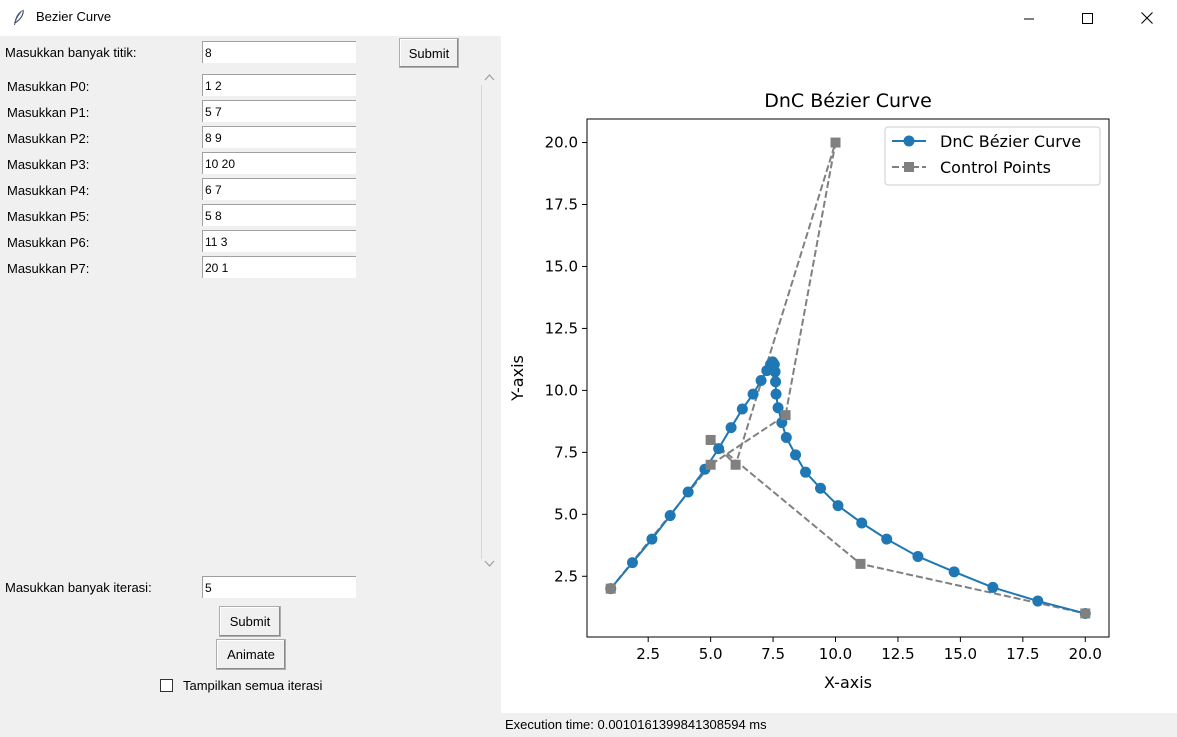 This screenshot has height=737, width=1177. Describe the element at coordinates (711, 654) in the screenshot. I see `x-tick-label: 5.0` at that location.